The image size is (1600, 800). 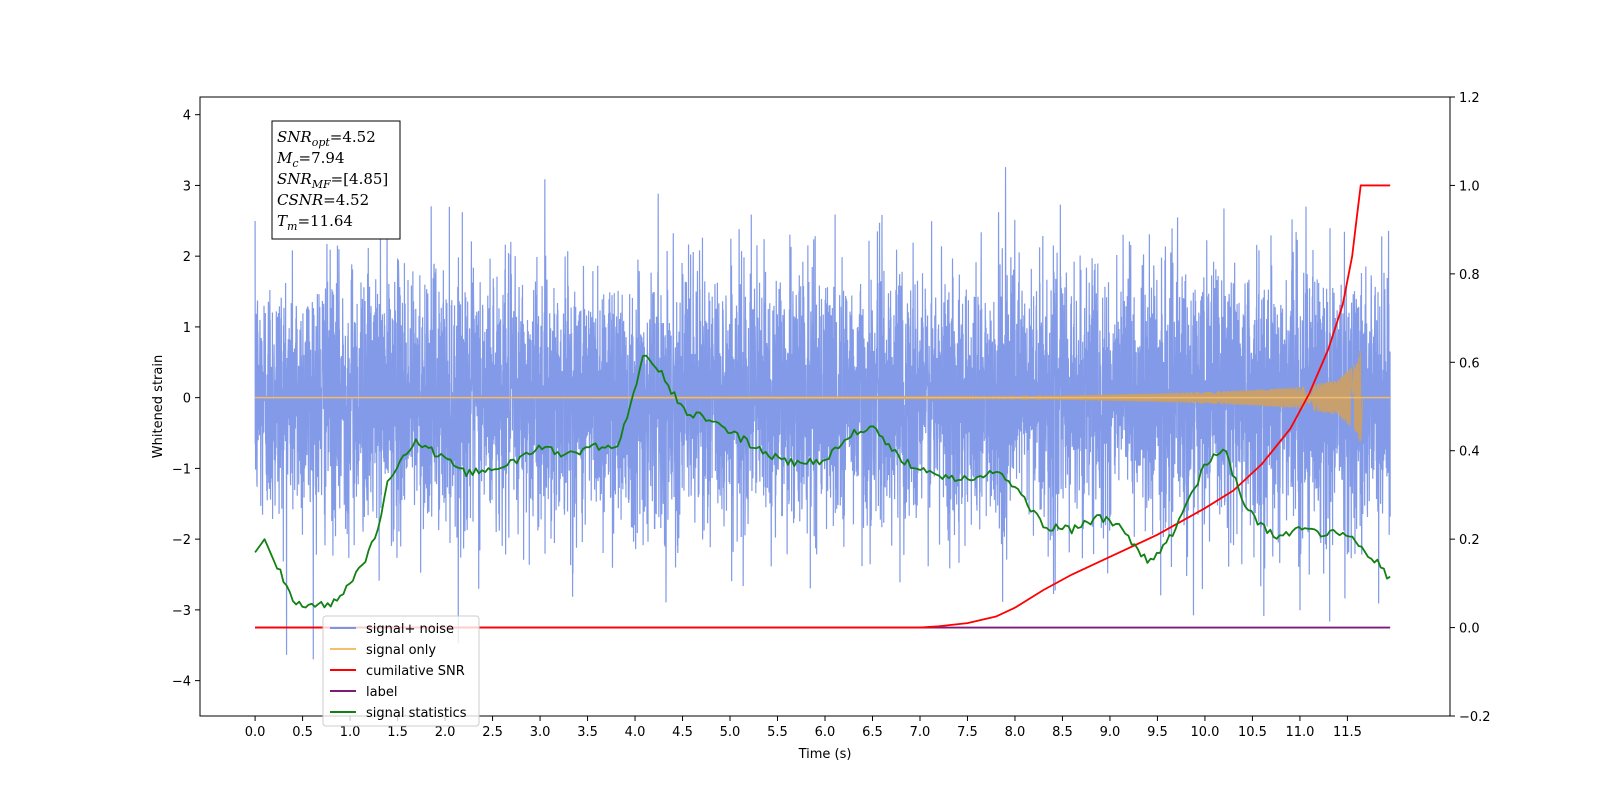 What do you see at coordinates (1015, 732) in the screenshot?
I see `x-tick-label: 8.0` at bounding box center [1015, 732].